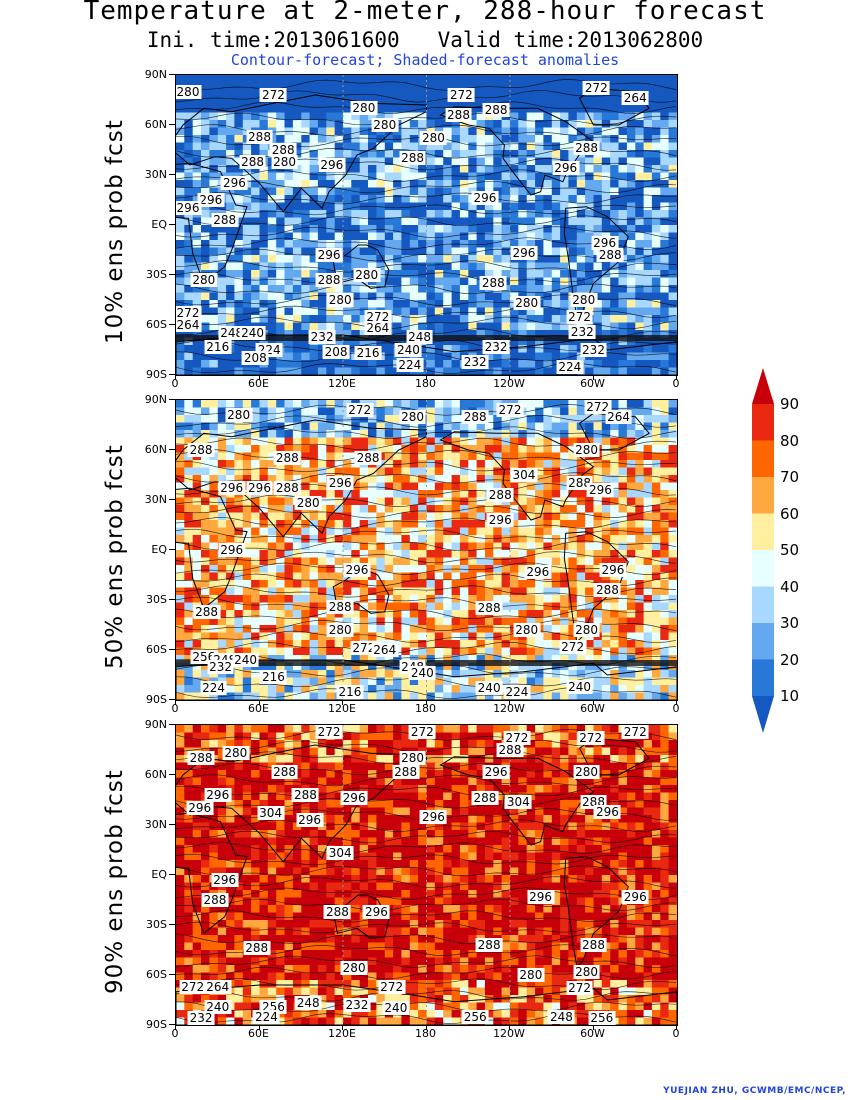 The width and height of the screenshot is (850, 1100). Describe the element at coordinates (378, 328) in the screenshot. I see `contour-label: 264` at that location.